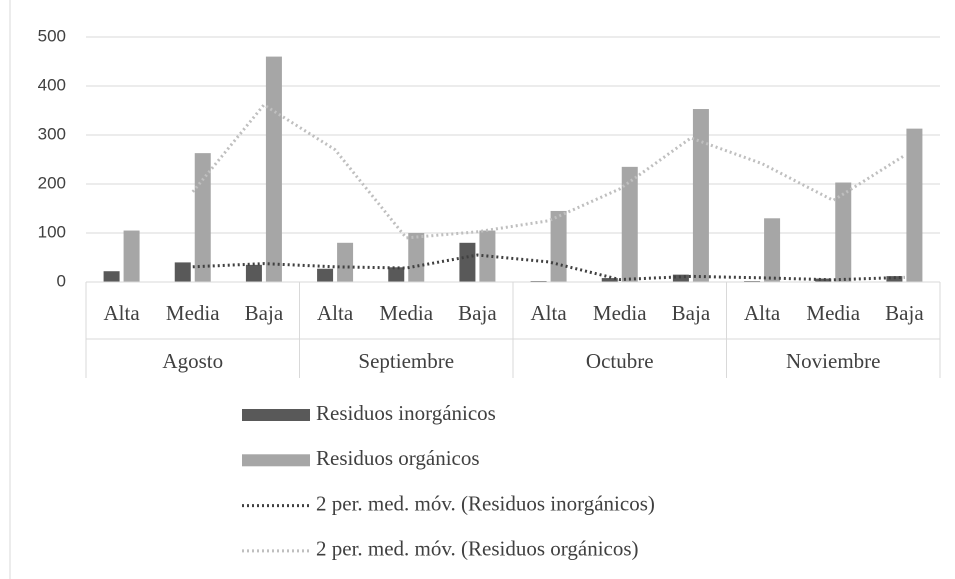 This screenshot has width=955, height=579. Describe the element at coordinates (833, 361) in the screenshot. I see `group-label: Noviembre` at that location.